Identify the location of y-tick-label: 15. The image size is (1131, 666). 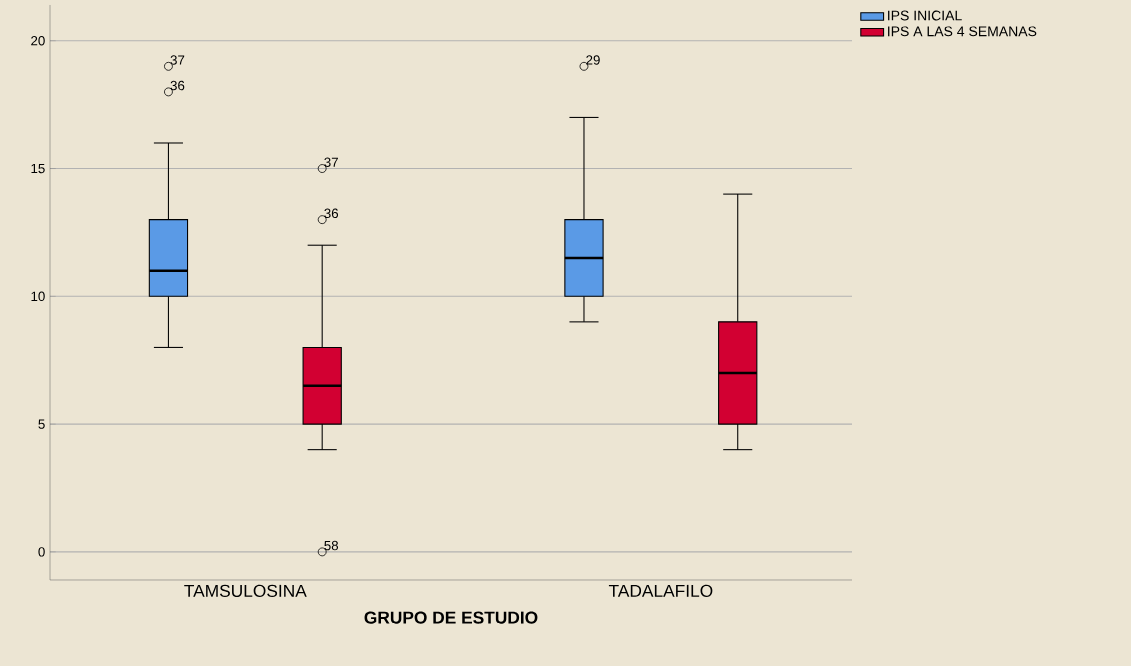
(38, 168).